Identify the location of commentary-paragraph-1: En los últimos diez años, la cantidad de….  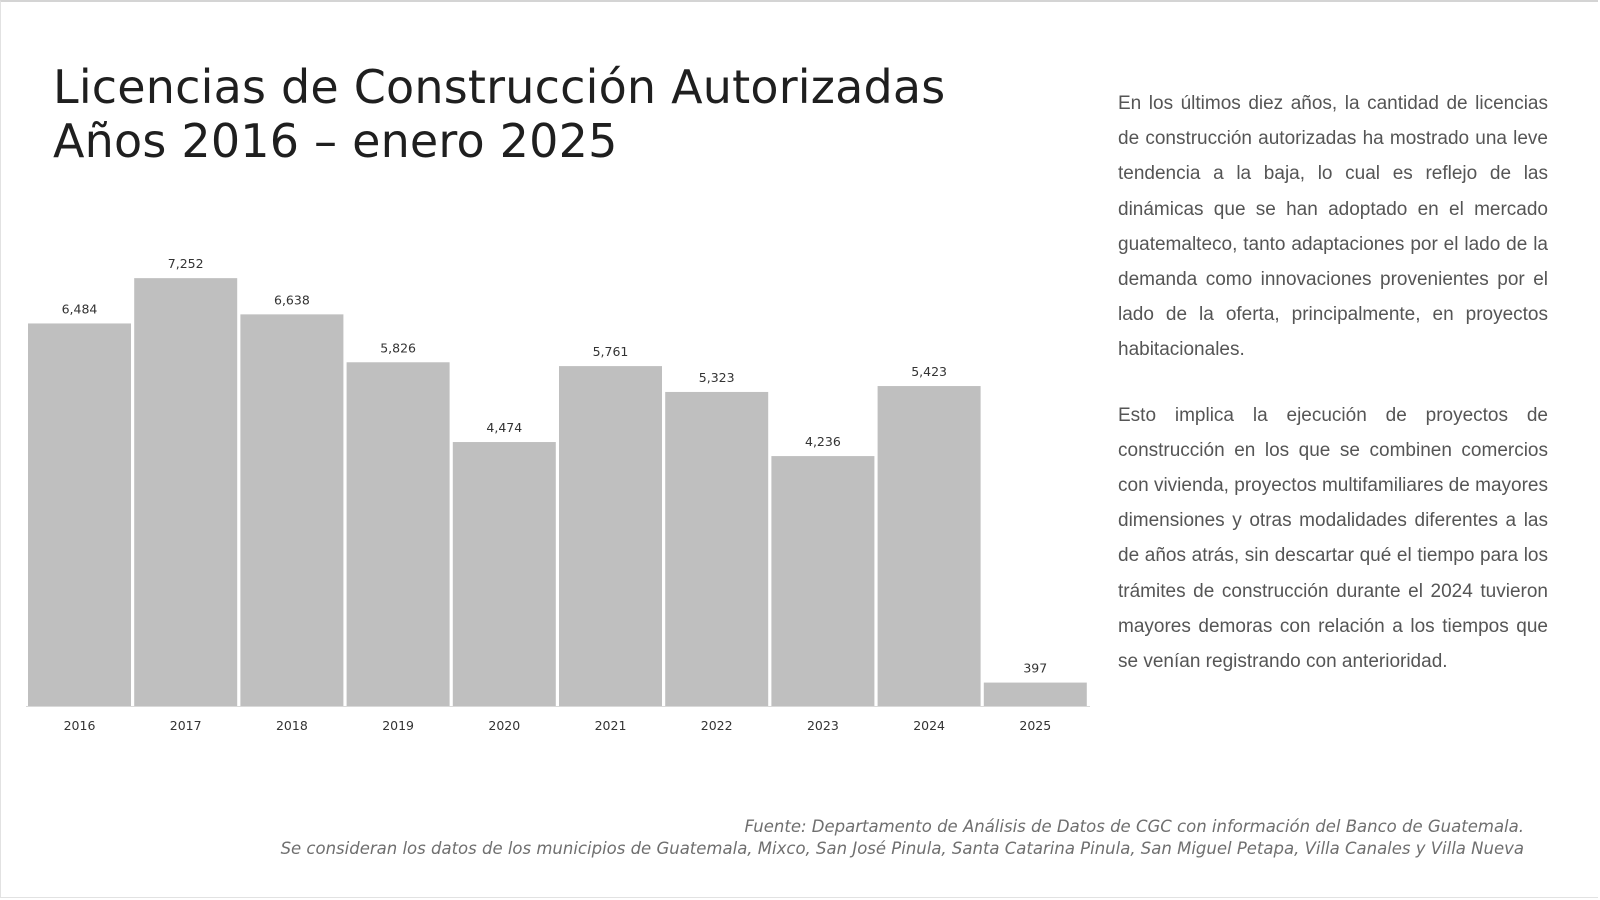
(1333, 227).